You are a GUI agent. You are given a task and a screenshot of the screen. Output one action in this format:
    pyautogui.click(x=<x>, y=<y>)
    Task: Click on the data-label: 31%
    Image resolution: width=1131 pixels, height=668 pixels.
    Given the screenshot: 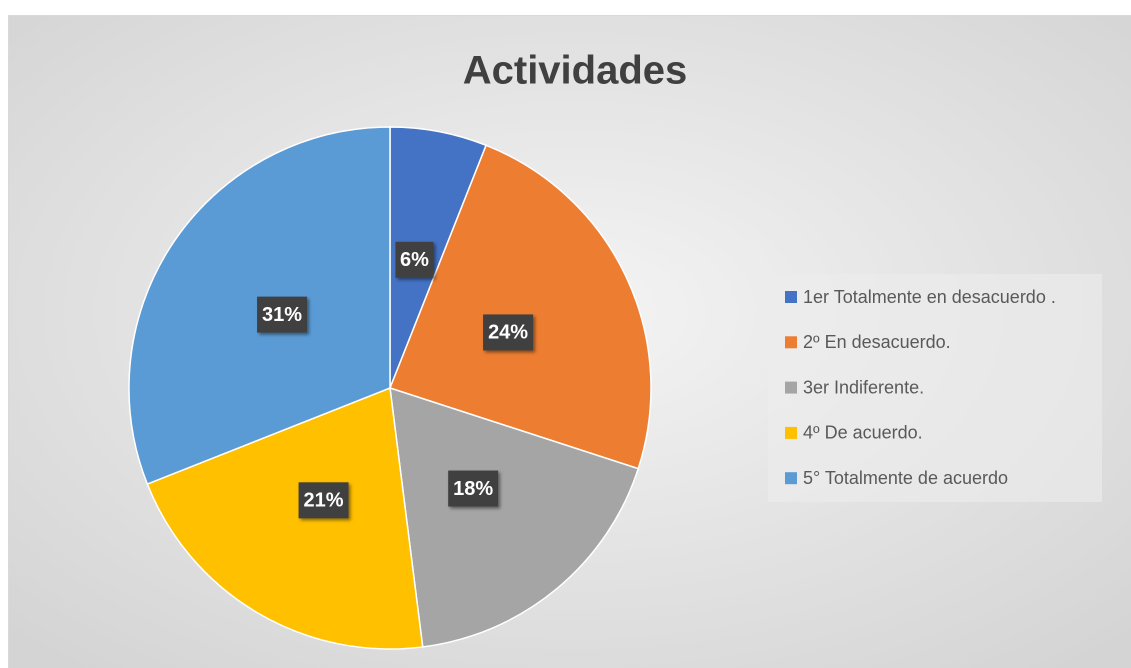 What is the action you would take?
    pyautogui.click(x=282, y=315)
    